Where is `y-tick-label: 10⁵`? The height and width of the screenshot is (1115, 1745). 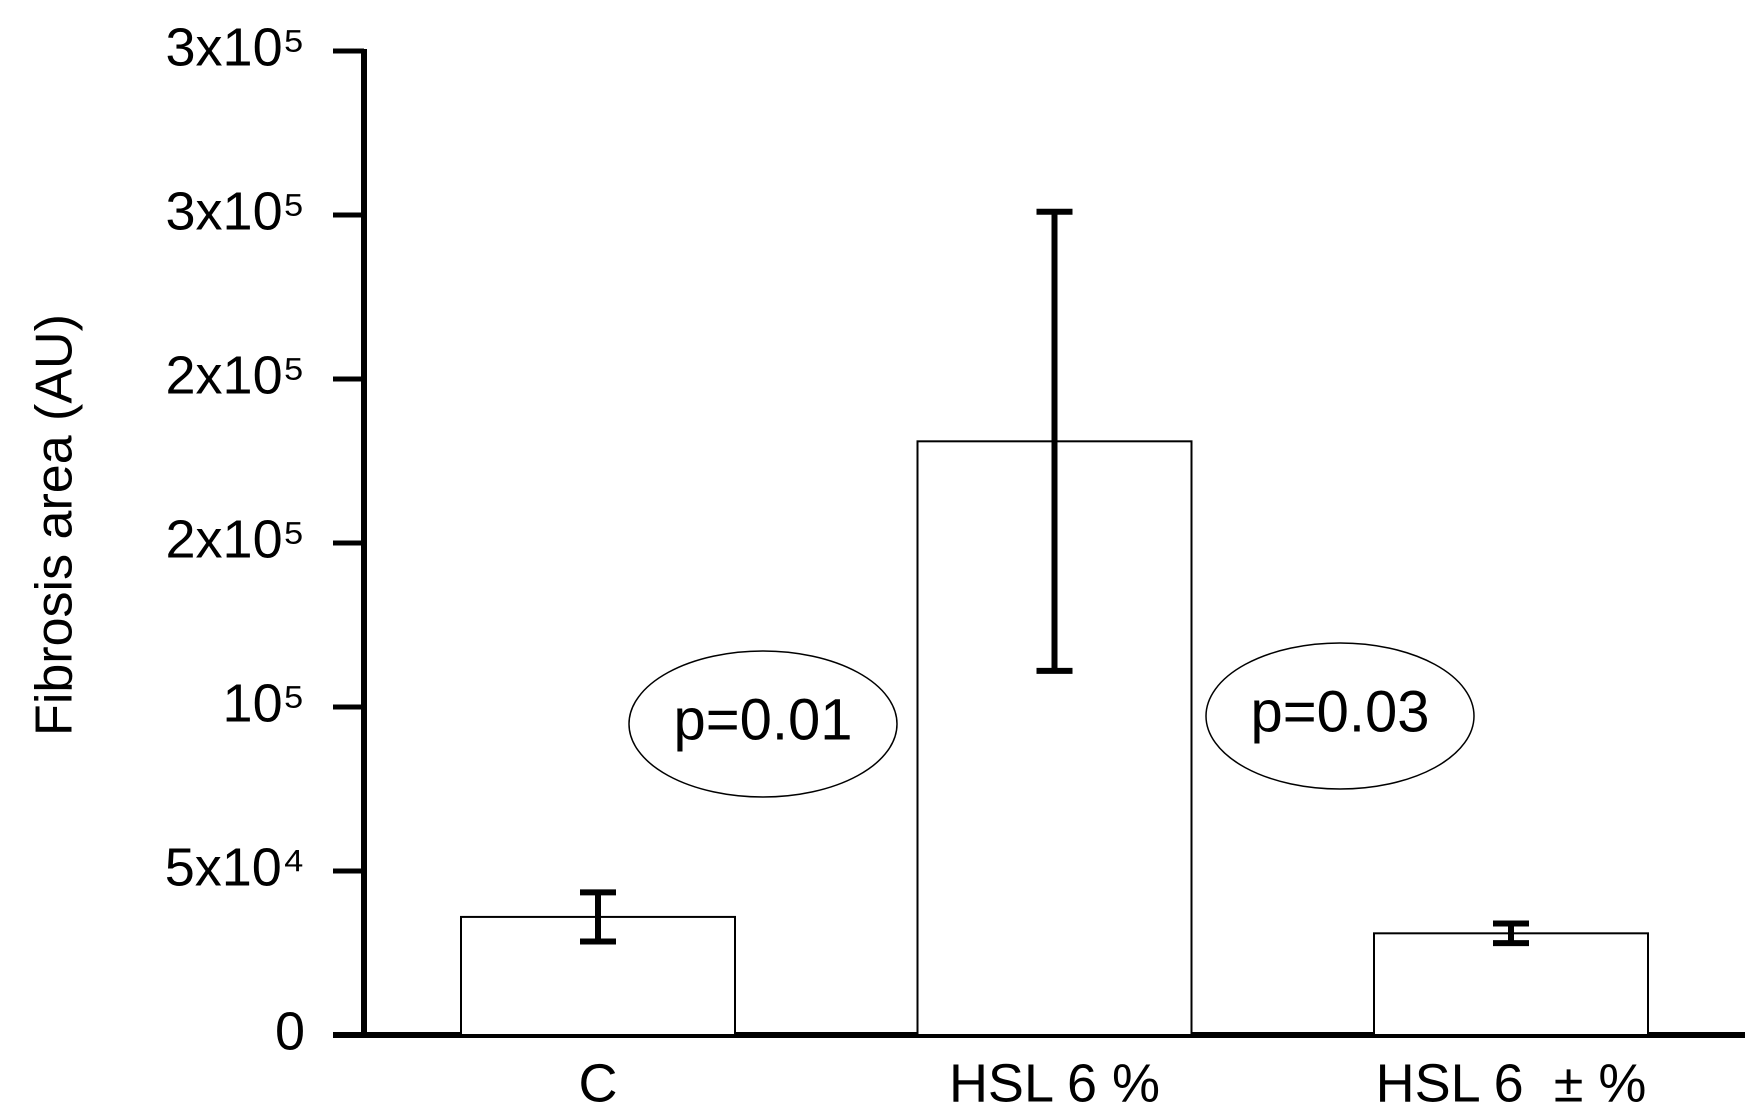 y-tick-label: 10⁵ is located at coordinates (264, 703).